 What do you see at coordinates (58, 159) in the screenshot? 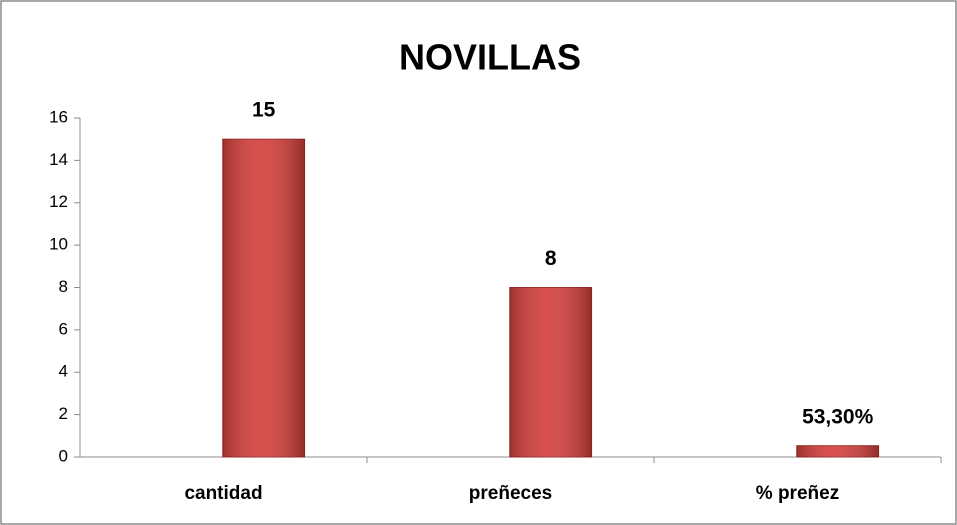
I see `y-tick-label: 14` at bounding box center [58, 159].